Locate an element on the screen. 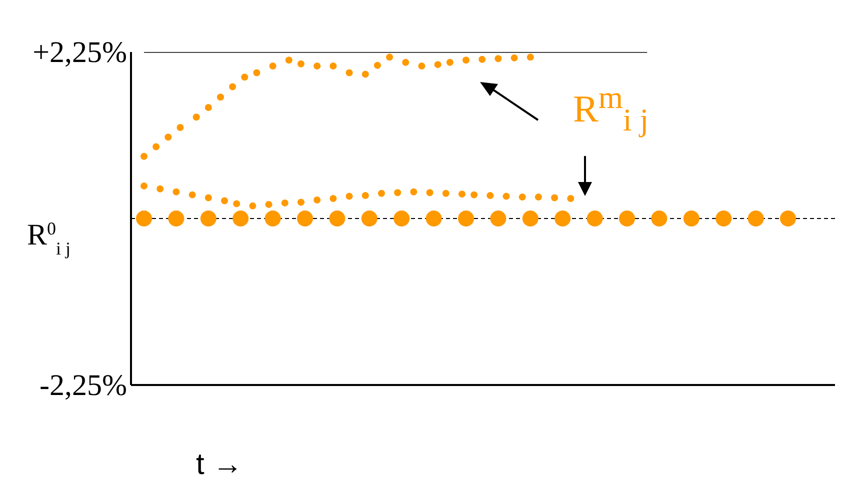 The width and height of the screenshot is (850, 493). y-tick-label: -2,25% is located at coordinates (83, 385).